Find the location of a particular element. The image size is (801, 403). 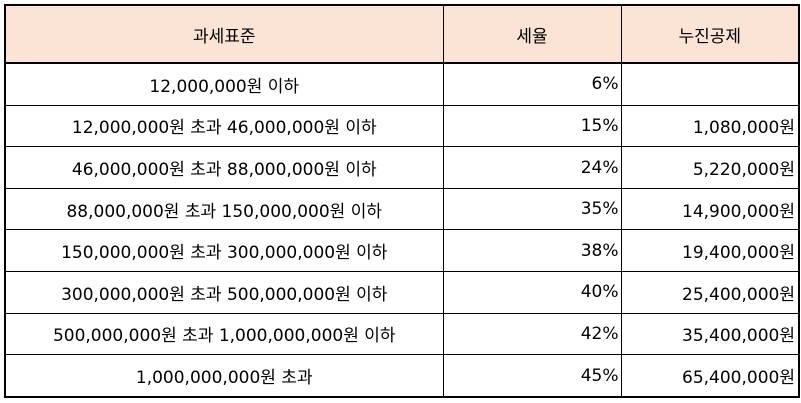

tax-base-cell: 1,000,000,000원 초과 is located at coordinates (224, 376).